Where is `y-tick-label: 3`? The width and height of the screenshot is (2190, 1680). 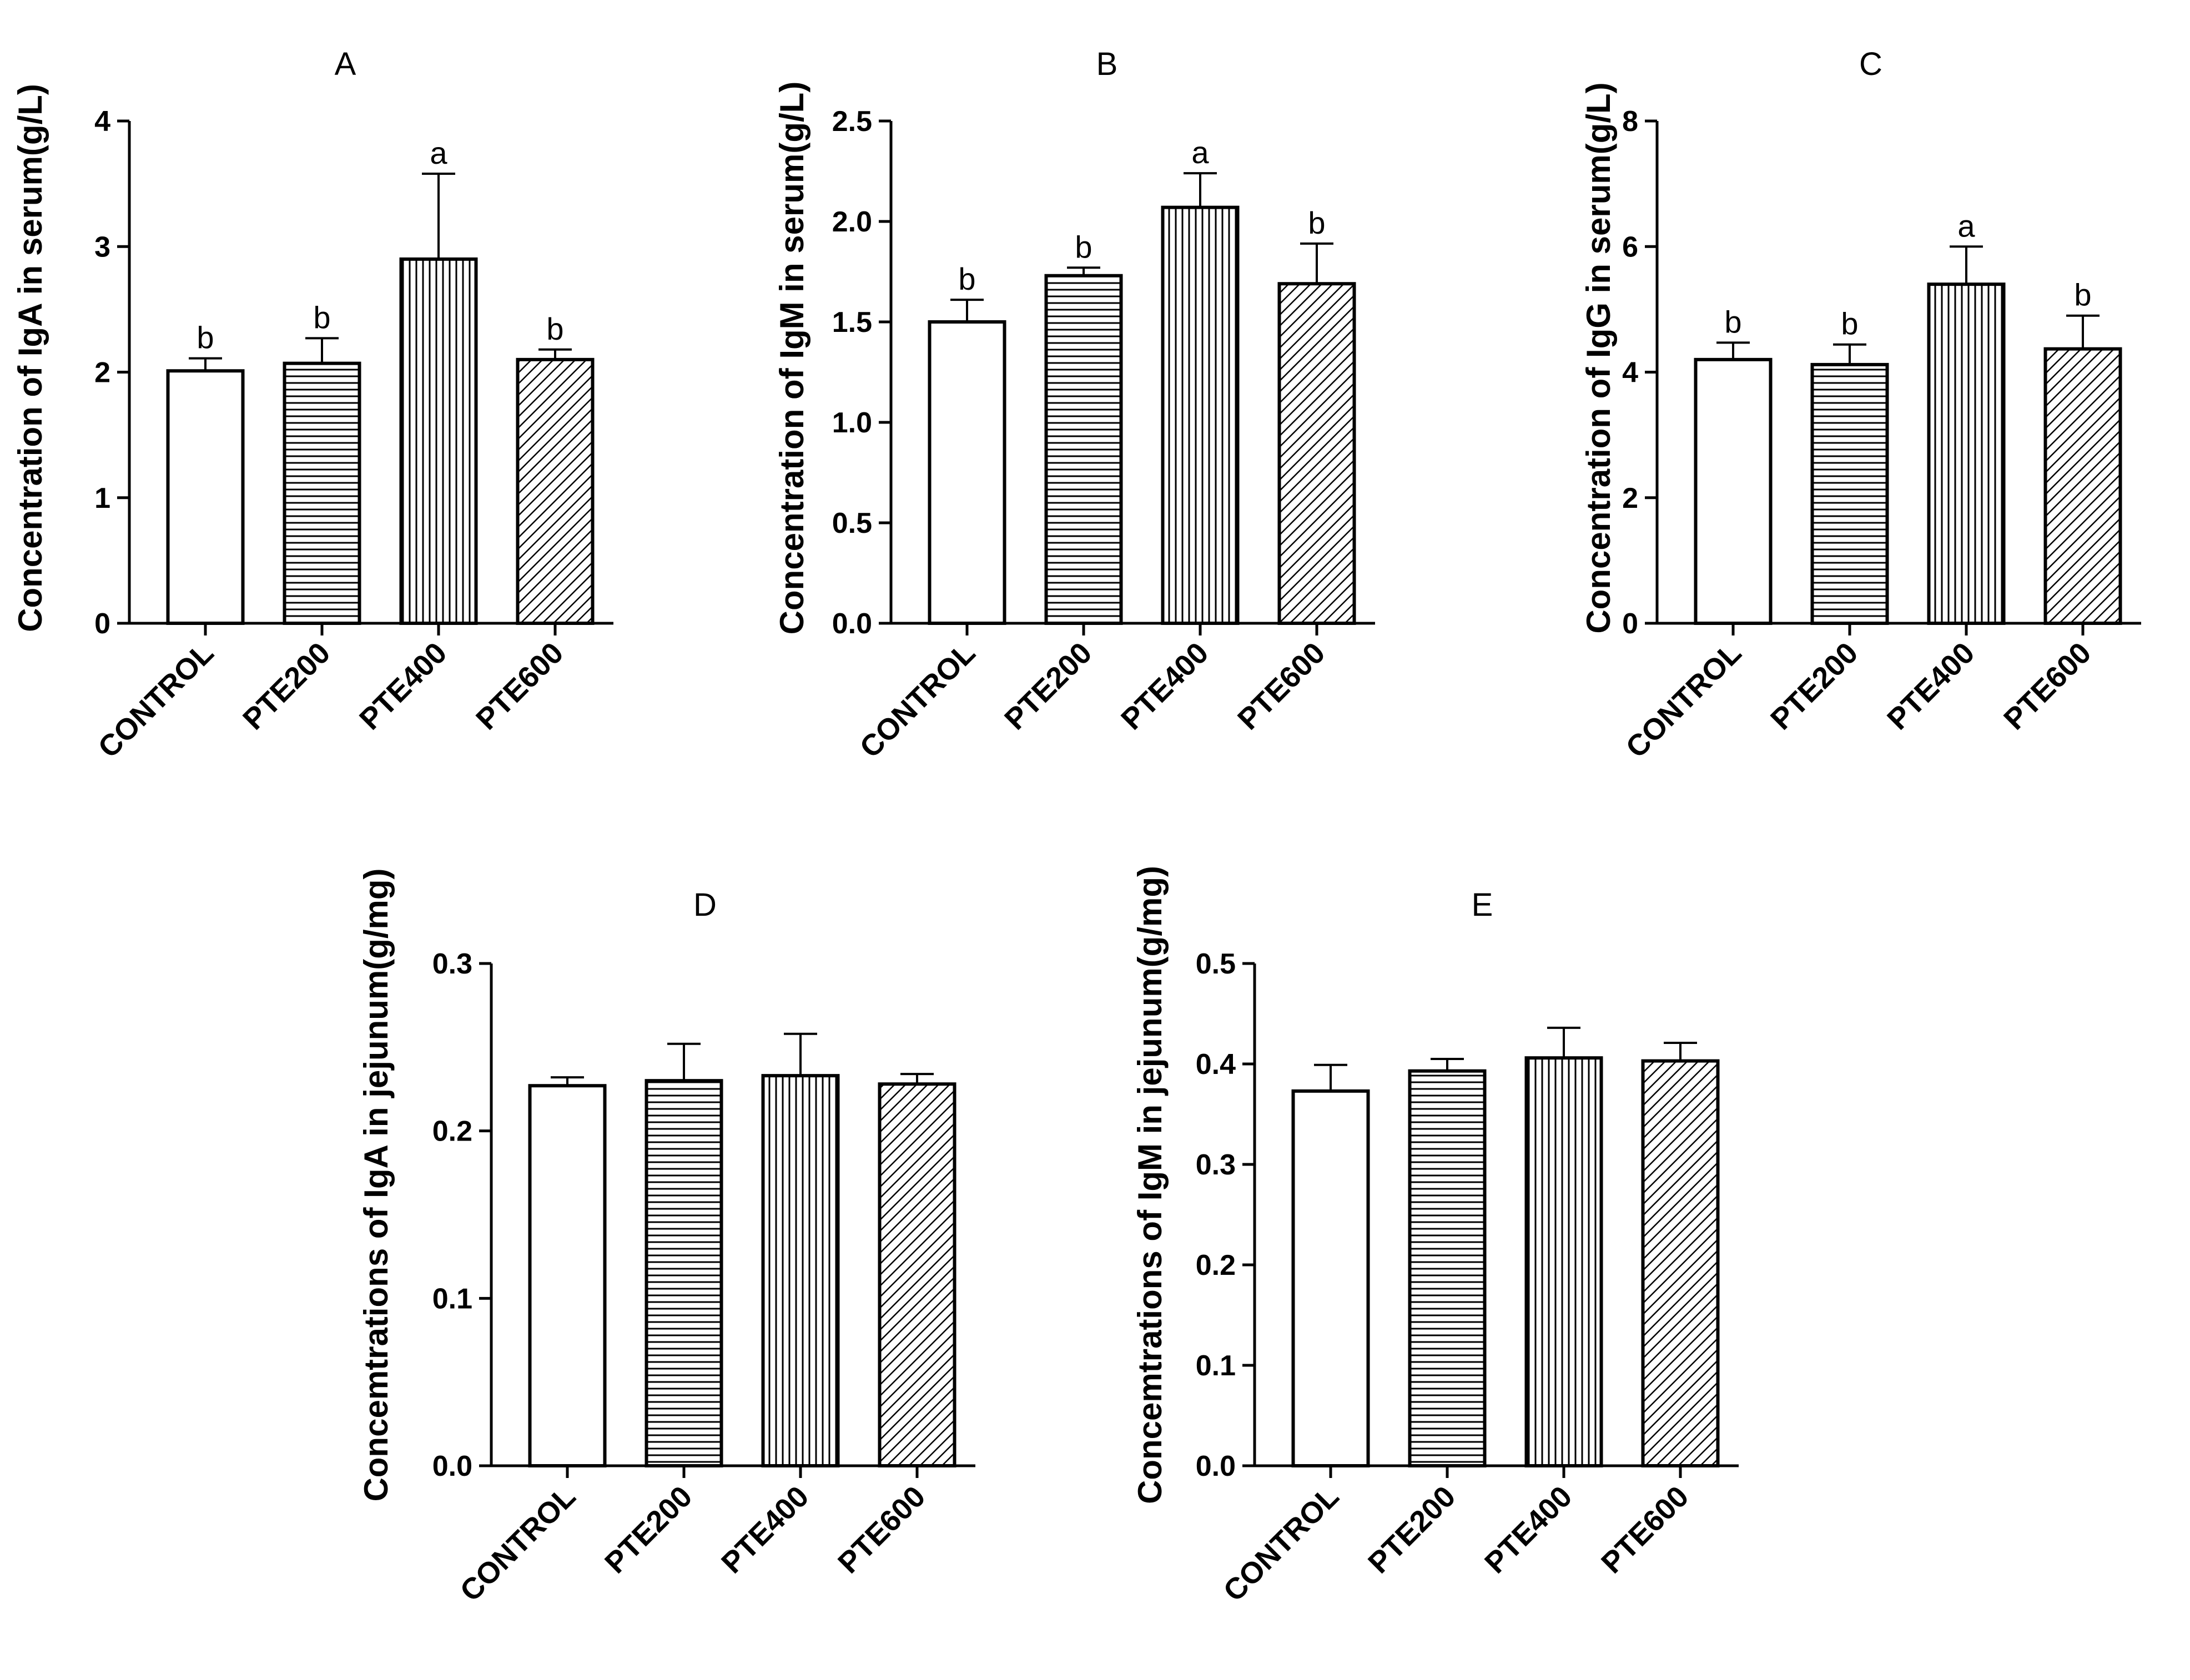 y-tick-label: 3 is located at coordinates (102, 247).